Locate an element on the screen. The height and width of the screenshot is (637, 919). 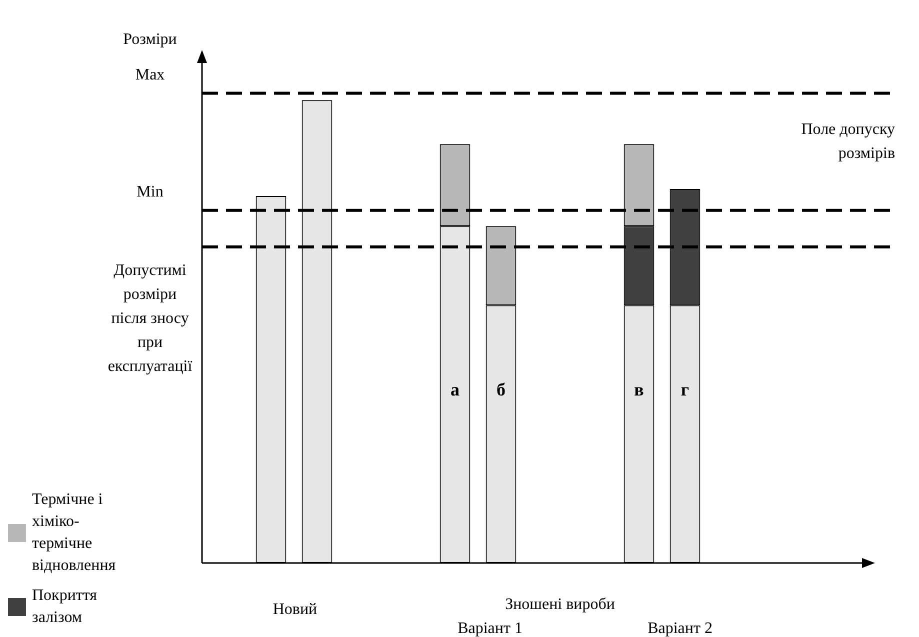
ref-line-label: Min is located at coordinates (150, 192).